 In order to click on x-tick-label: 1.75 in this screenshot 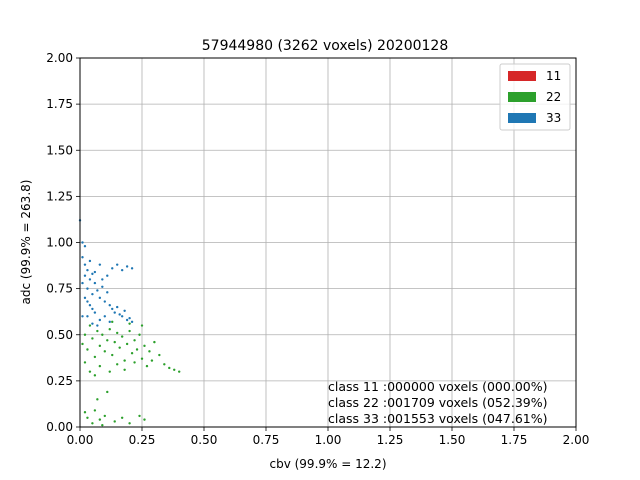, I will do `click(514, 440)`.